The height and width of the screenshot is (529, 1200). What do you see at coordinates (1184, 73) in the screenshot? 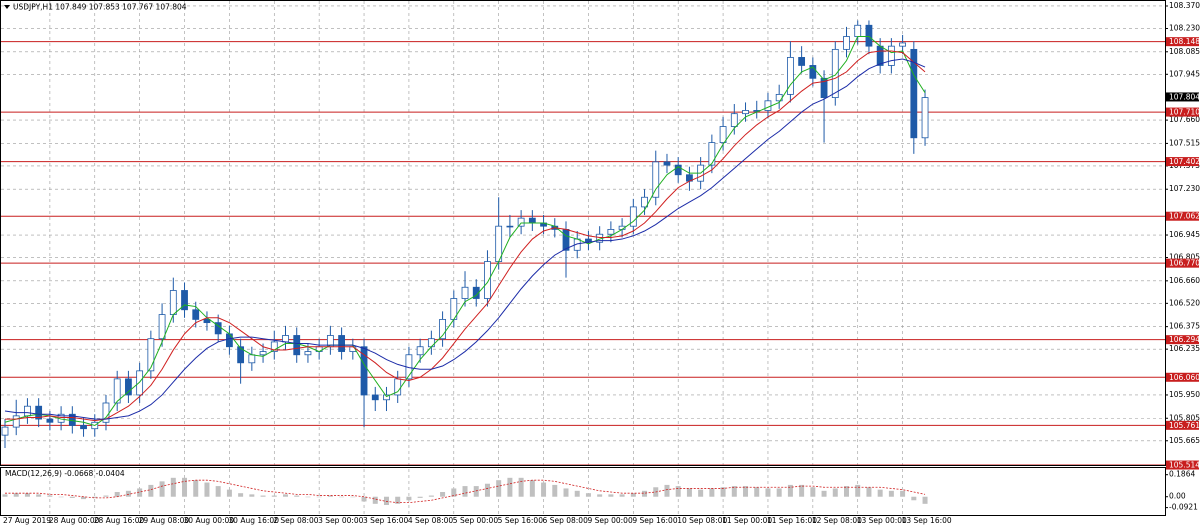
I see `y-tick-label: 107.945` at bounding box center [1184, 73].